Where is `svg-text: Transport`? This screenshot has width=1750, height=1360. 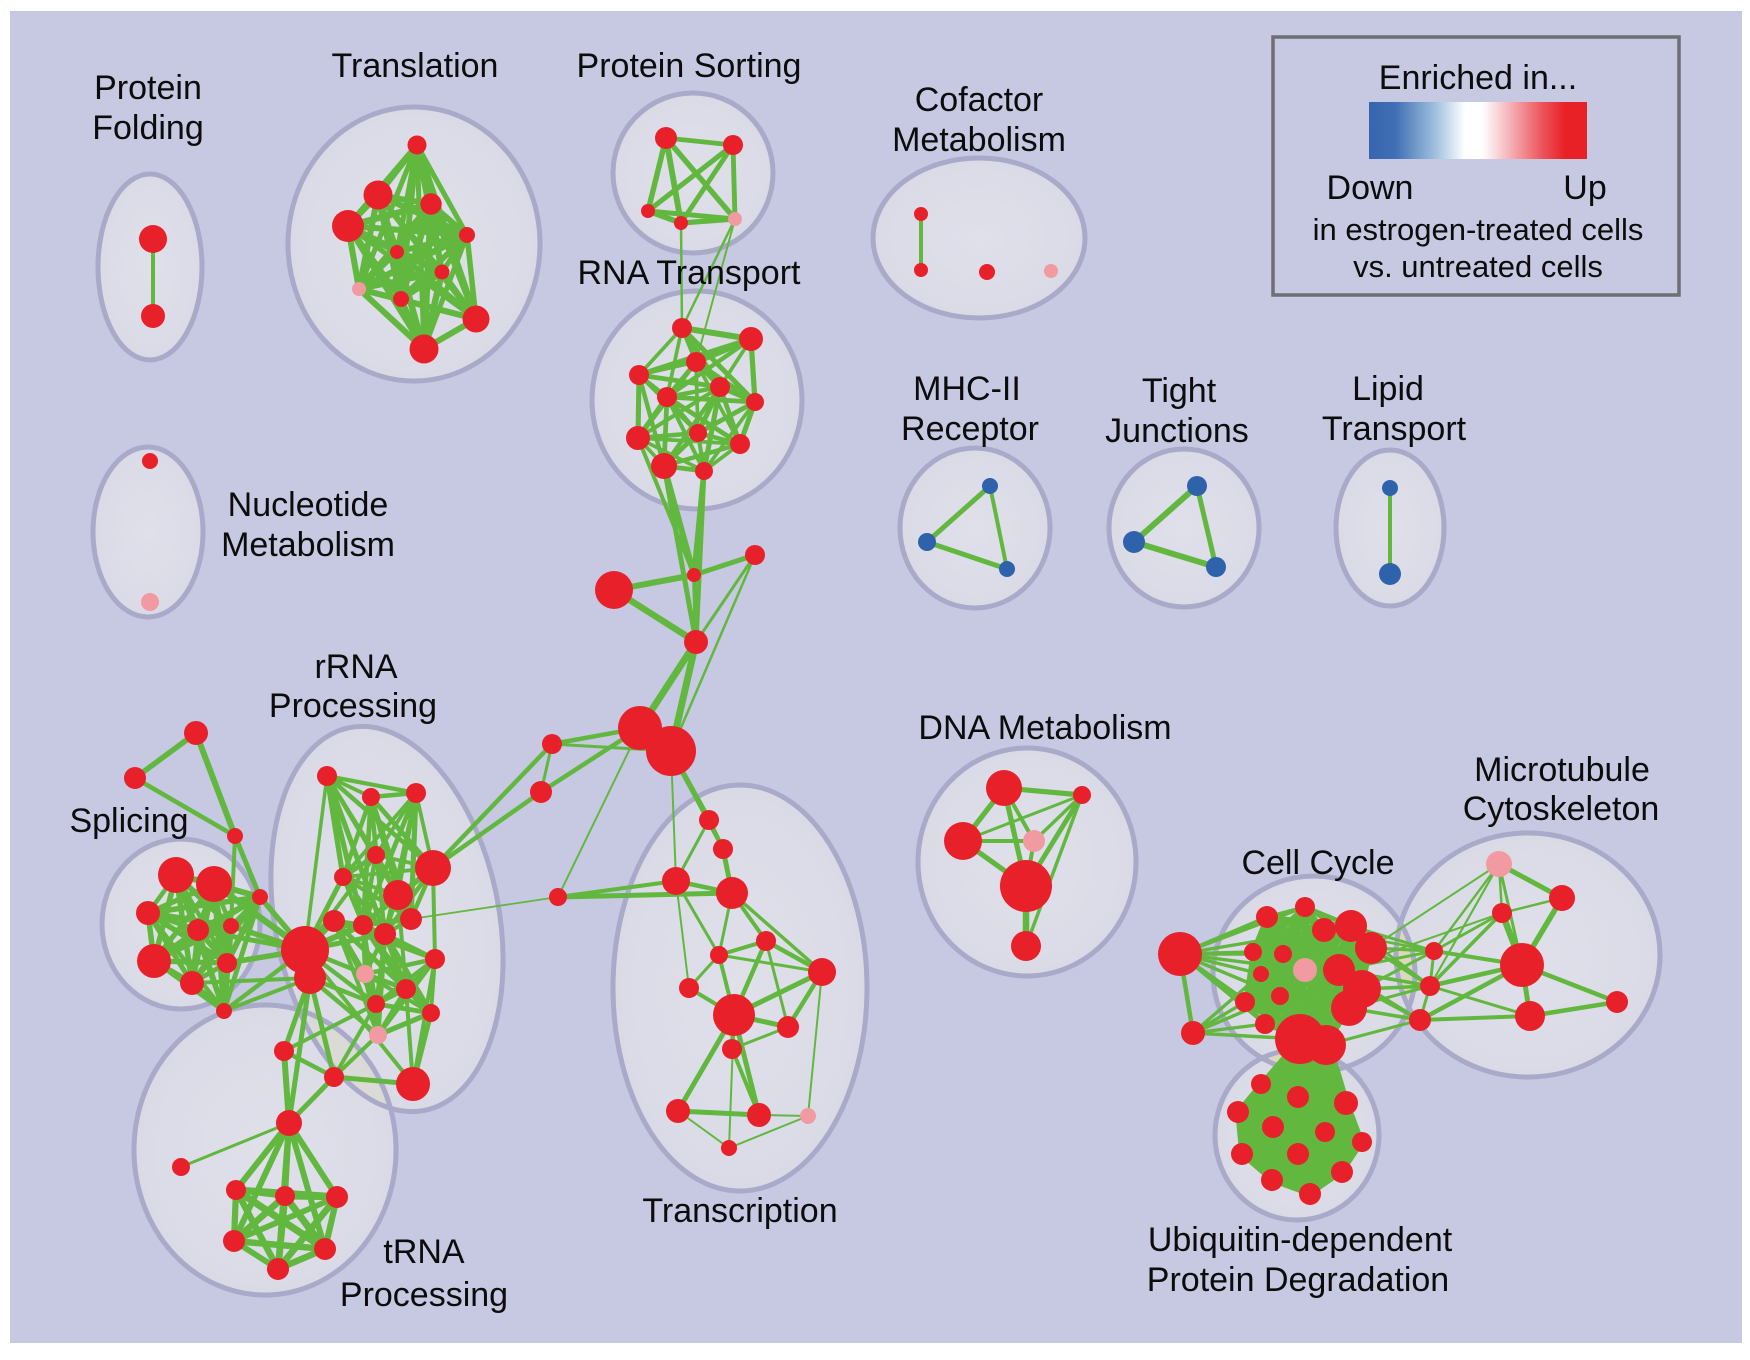 svg-text: Transport is located at coordinates (1394, 429).